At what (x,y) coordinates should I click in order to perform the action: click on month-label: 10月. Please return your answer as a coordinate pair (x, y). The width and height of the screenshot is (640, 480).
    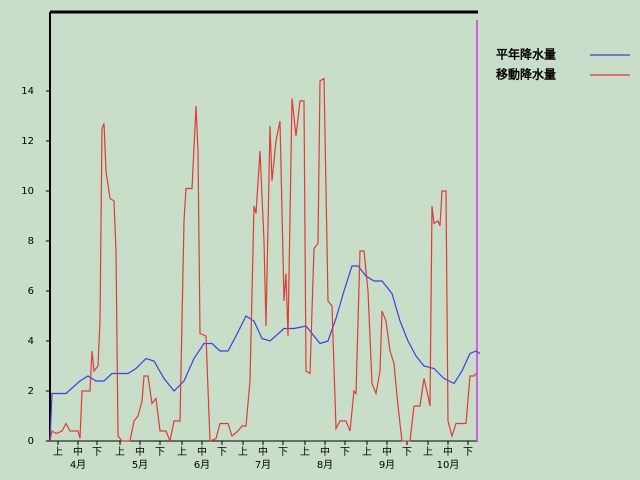
    Looking at the image, I should click on (448, 465).